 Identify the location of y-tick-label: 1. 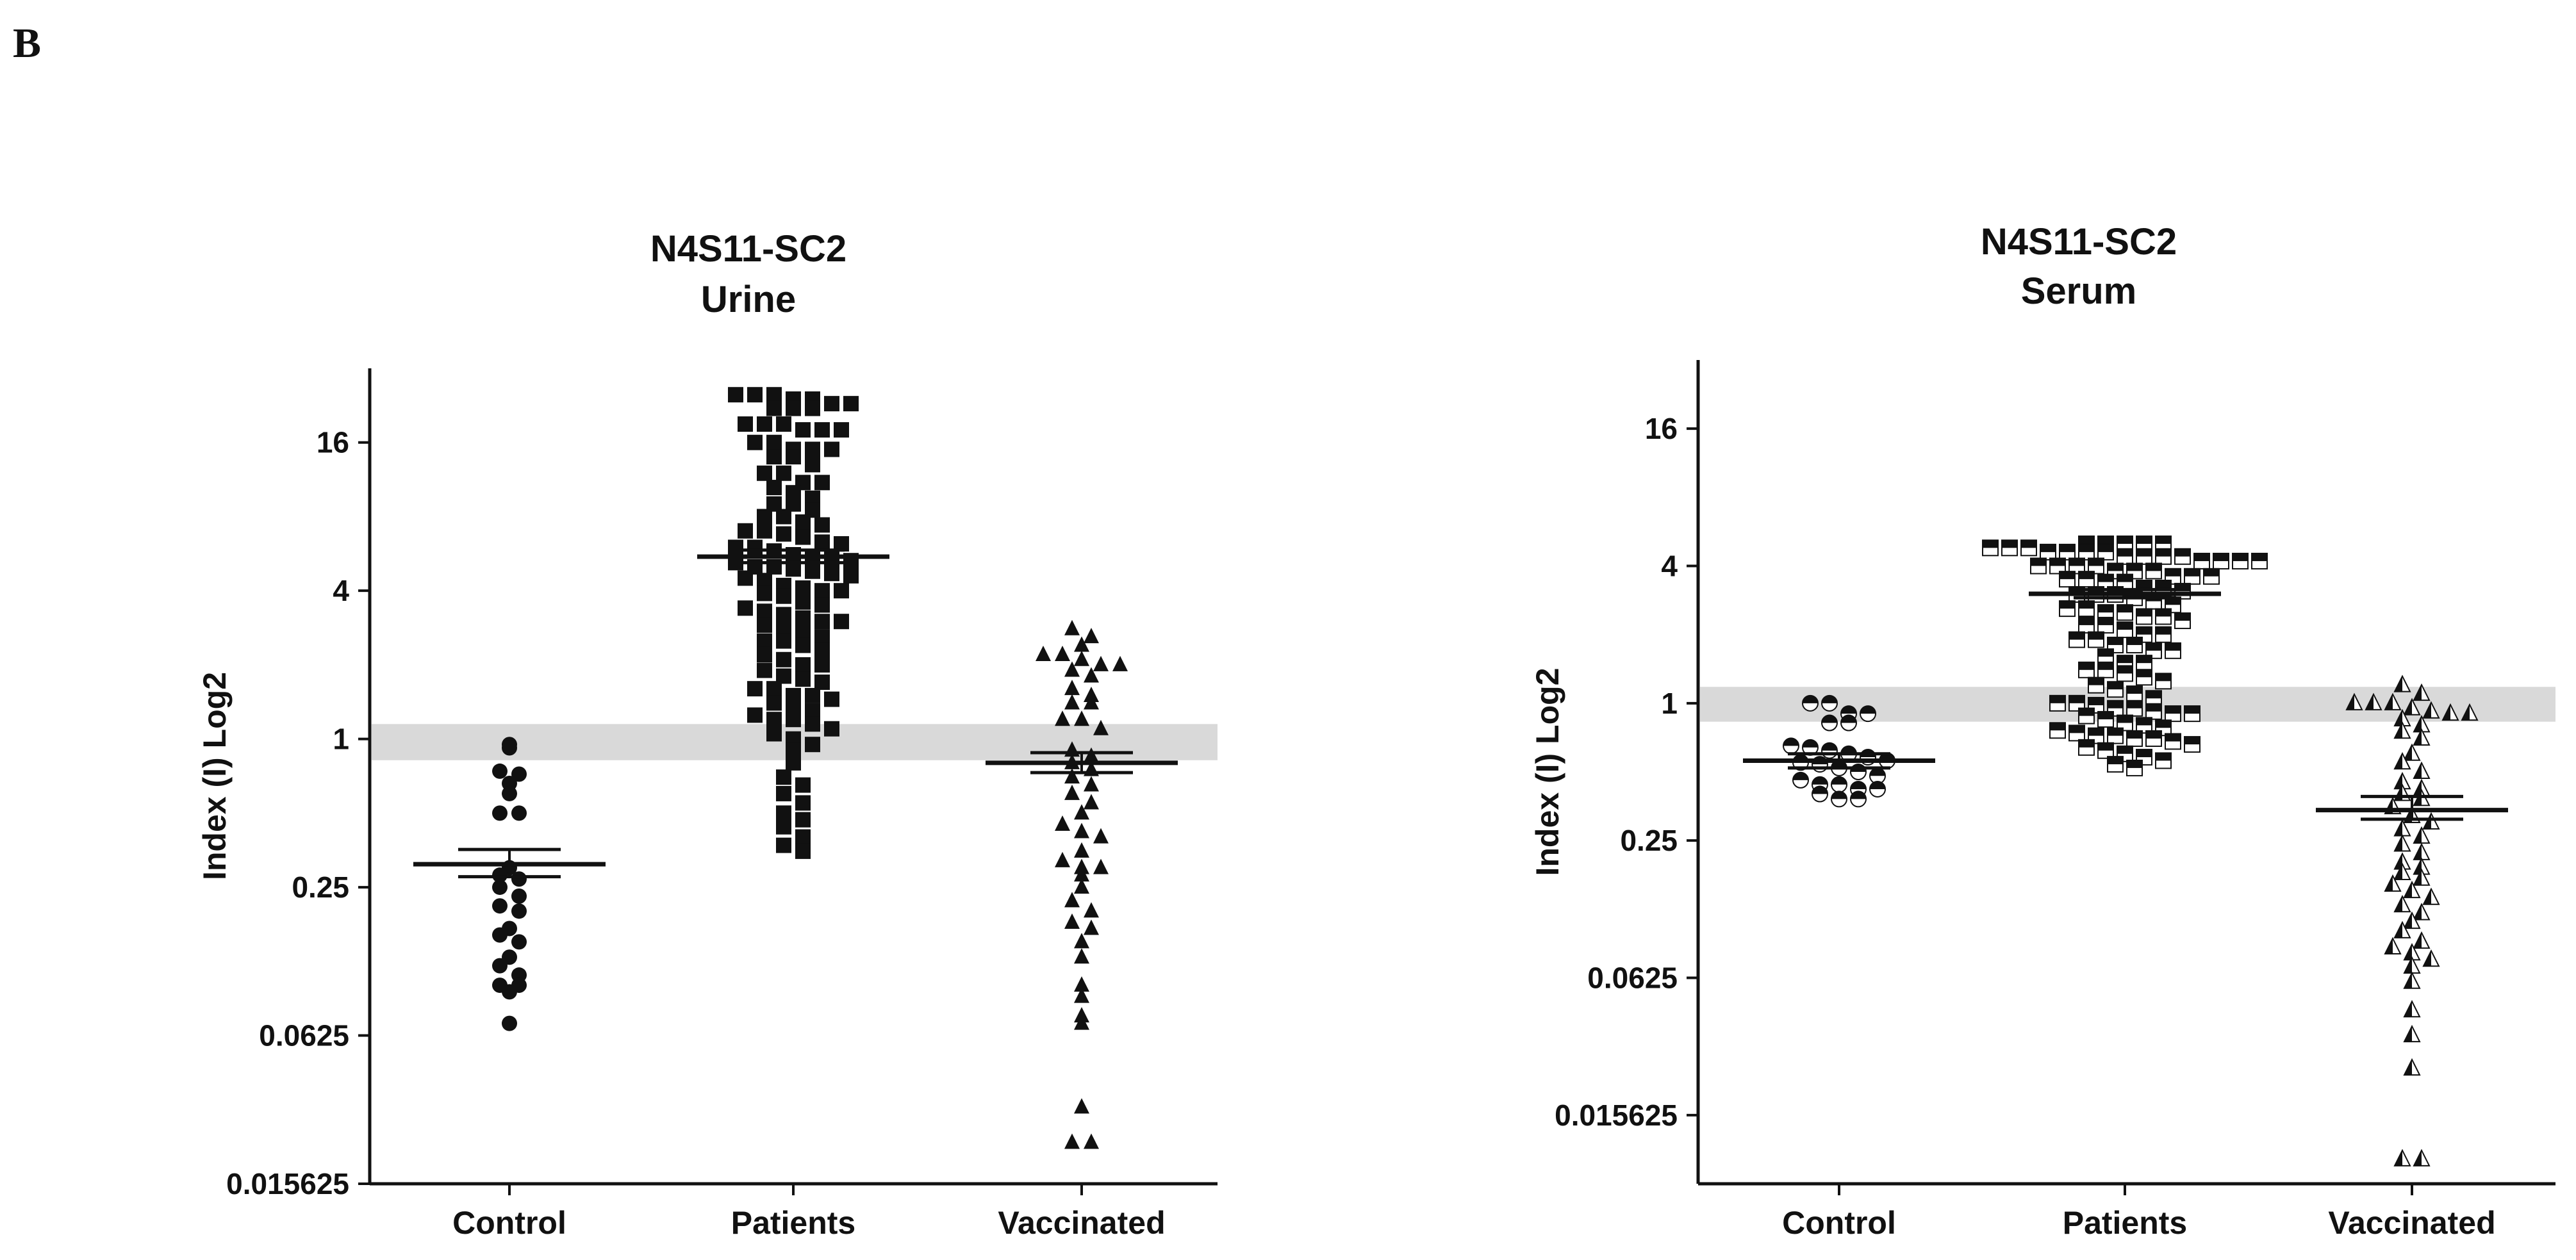
(341, 739).